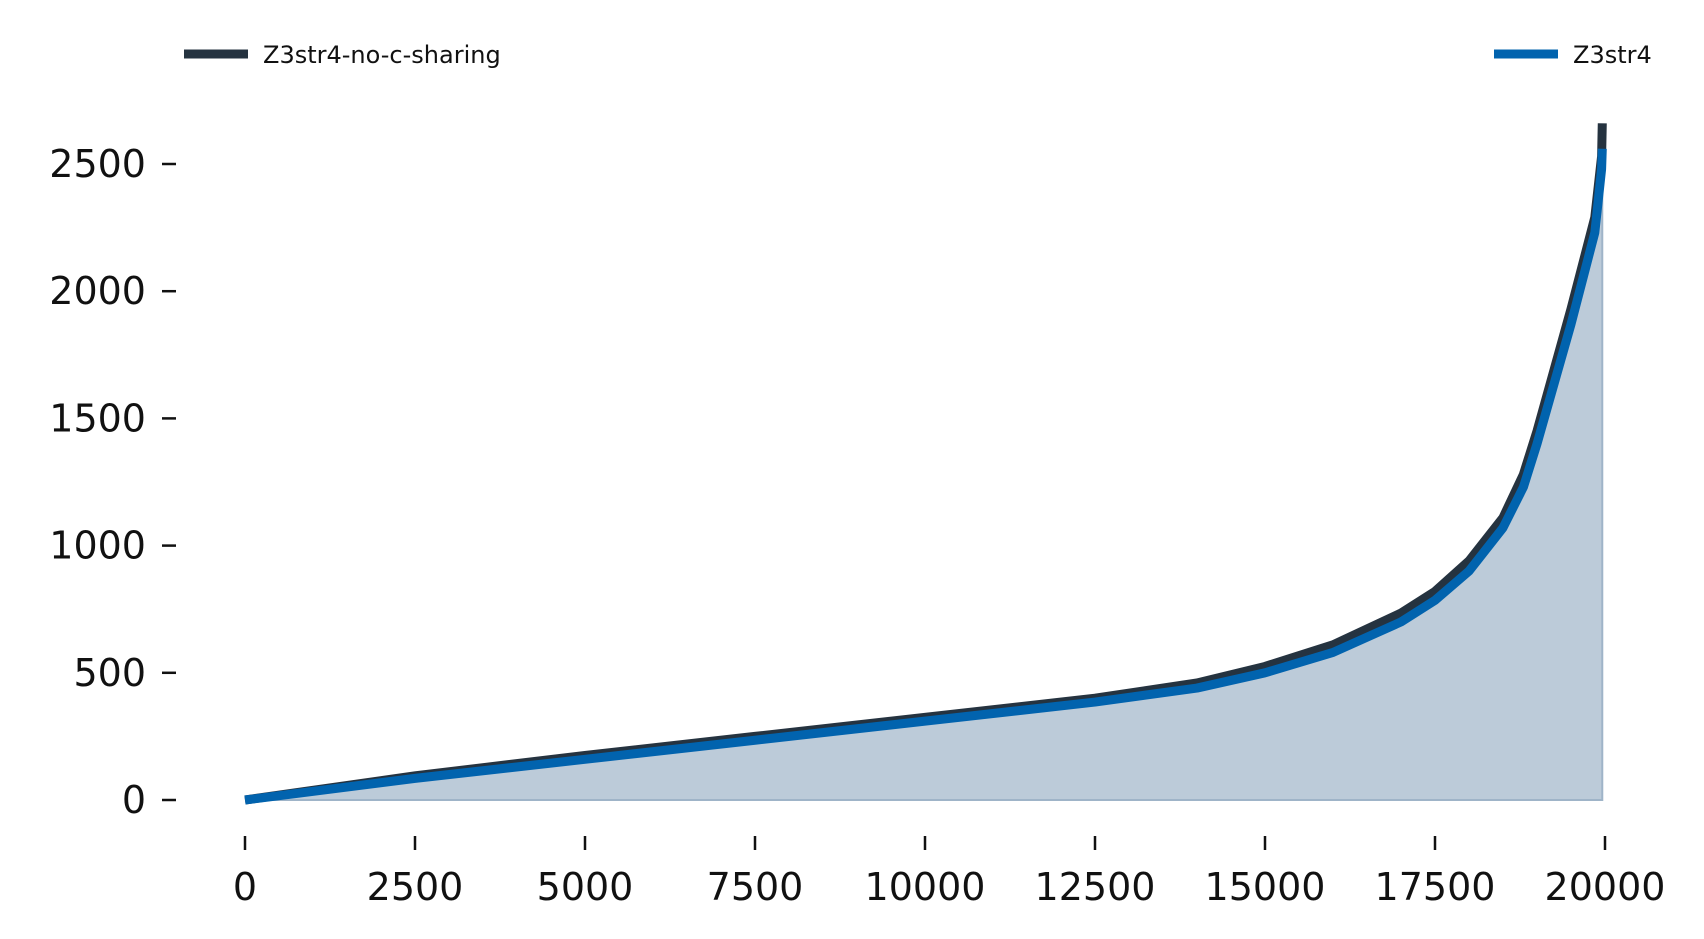 This screenshot has height=939, width=1704. I want to click on x-tick-label: 20000, so click(1605, 887).